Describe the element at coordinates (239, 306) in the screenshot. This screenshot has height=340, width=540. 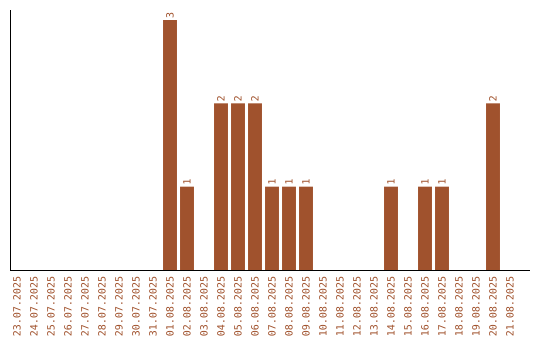
I see `x-tick-label: 05.08.2025` at that location.